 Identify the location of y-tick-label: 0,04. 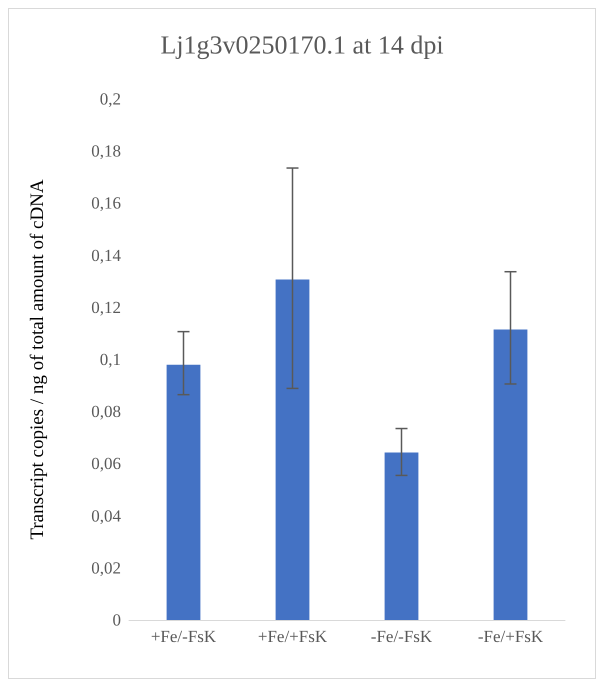
(106, 516).